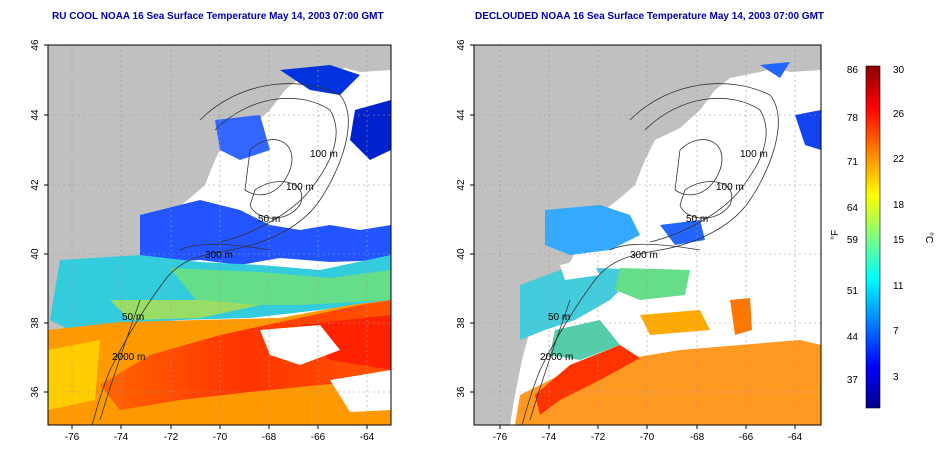 The width and height of the screenshot is (950, 475). I want to click on celsius-tick-label: 7, so click(896, 331).